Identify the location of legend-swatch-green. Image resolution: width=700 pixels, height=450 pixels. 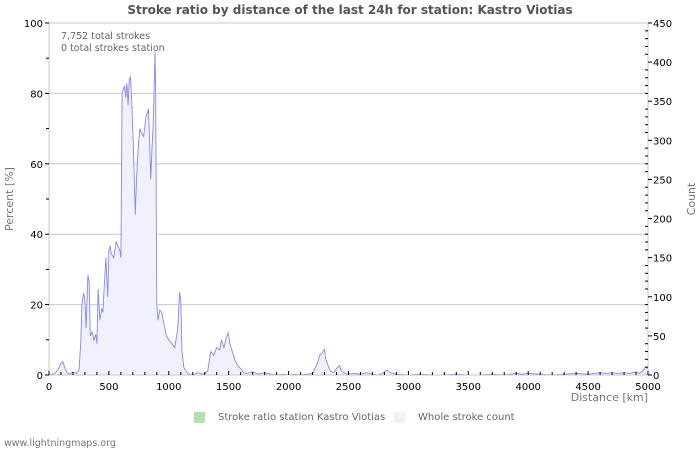
(199, 417).